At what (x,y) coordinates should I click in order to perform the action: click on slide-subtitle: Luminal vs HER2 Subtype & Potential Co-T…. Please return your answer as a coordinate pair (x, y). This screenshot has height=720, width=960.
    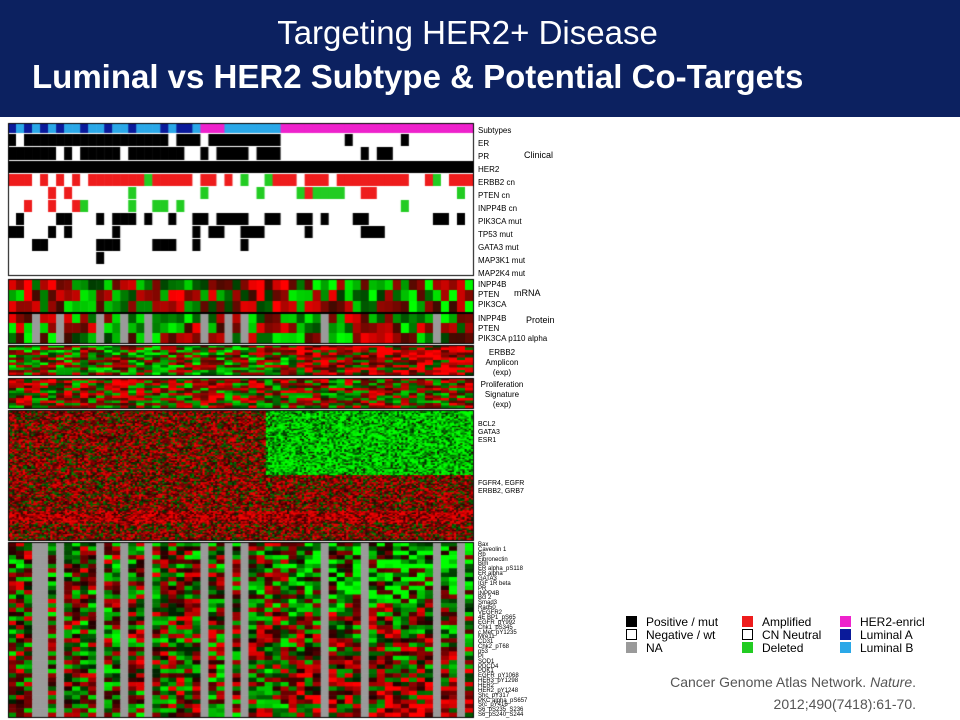
    Looking at the image, I should click on (418, 76).